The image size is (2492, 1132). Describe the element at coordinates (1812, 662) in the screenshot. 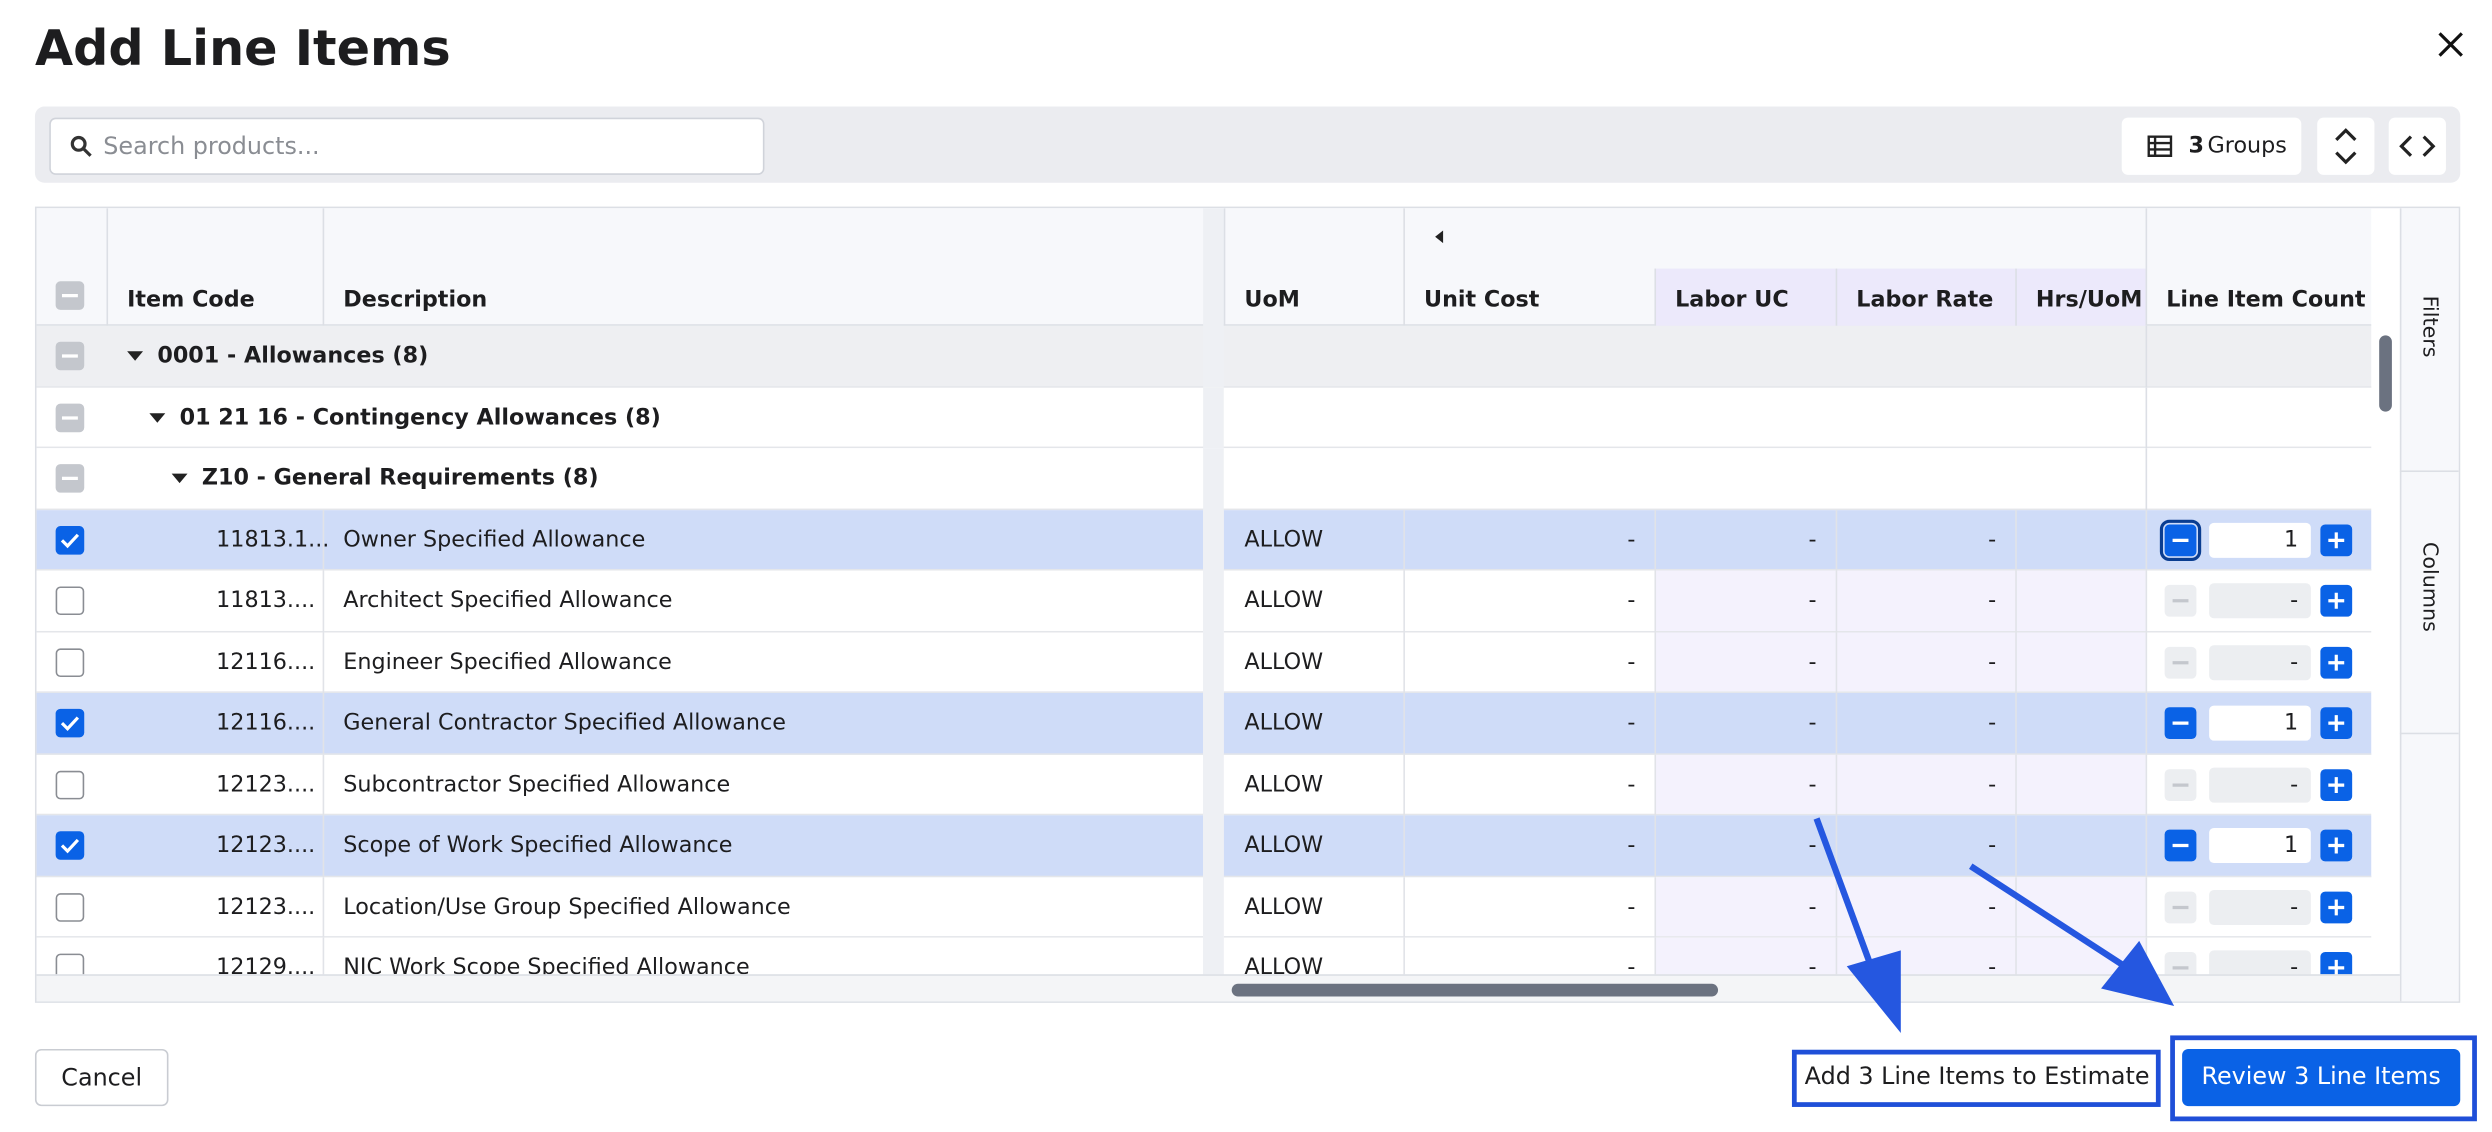

I see `labor-uc: -` at that location.